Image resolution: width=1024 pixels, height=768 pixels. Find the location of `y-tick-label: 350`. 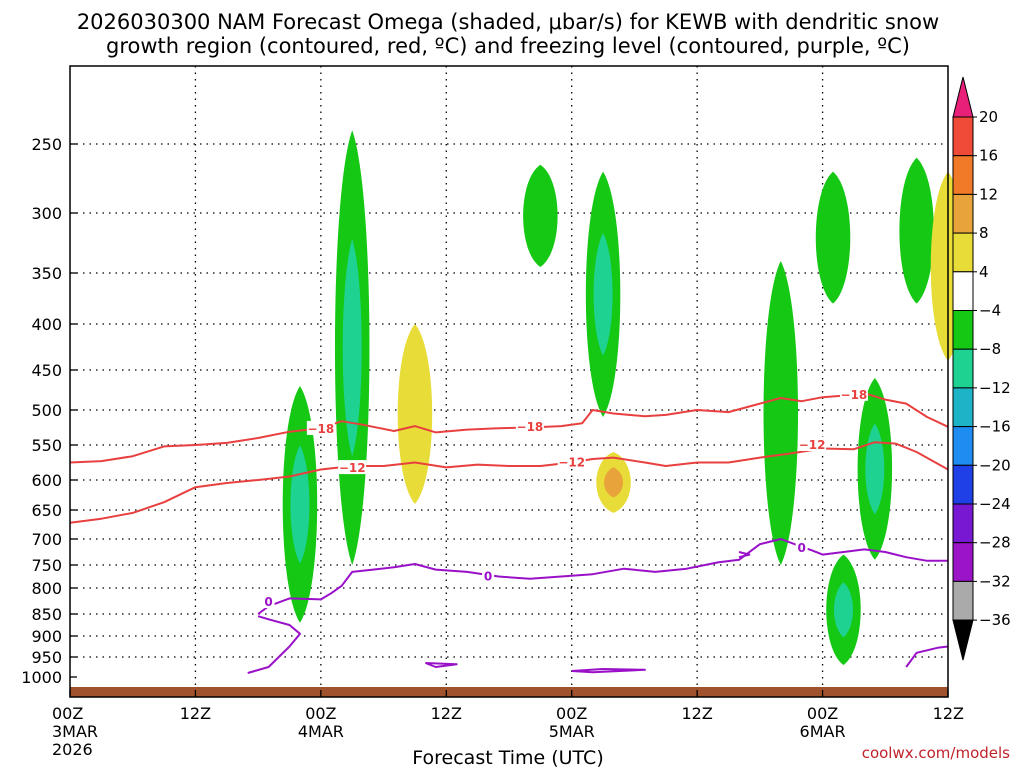

y-tick-label: 350 is located at coordinates (46, 273).